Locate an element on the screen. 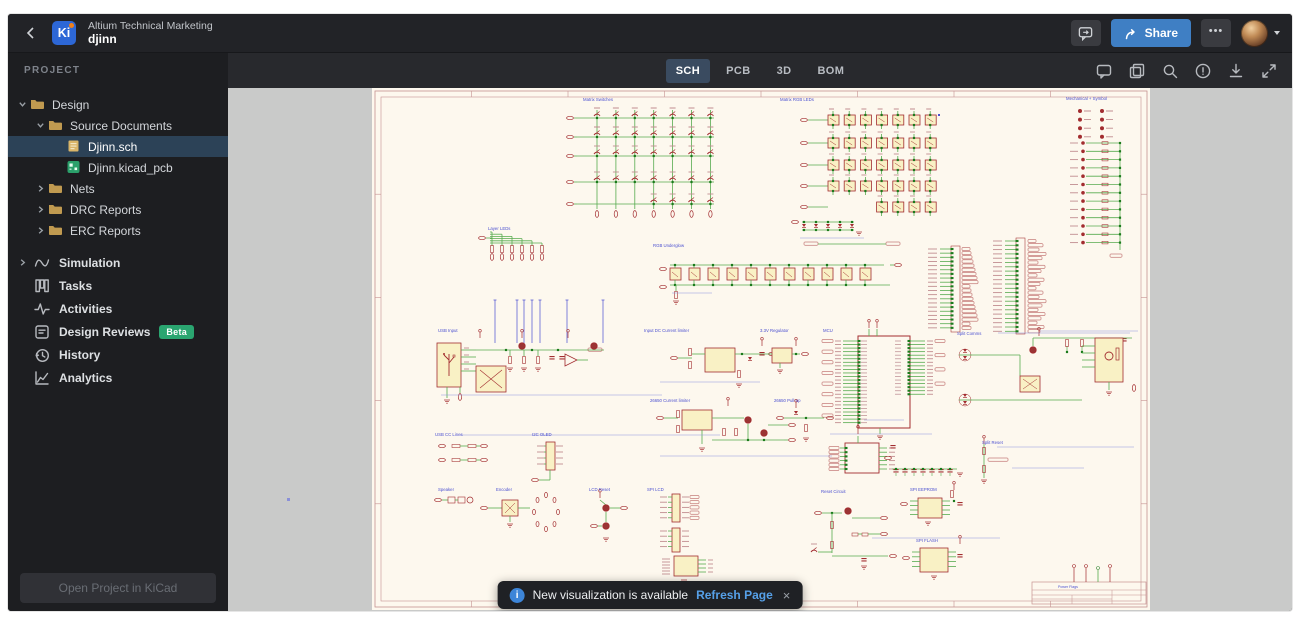 The width and height of the screenshot is (1300, 625). tree-item-label: Nets is located at coordinates (82, 188).